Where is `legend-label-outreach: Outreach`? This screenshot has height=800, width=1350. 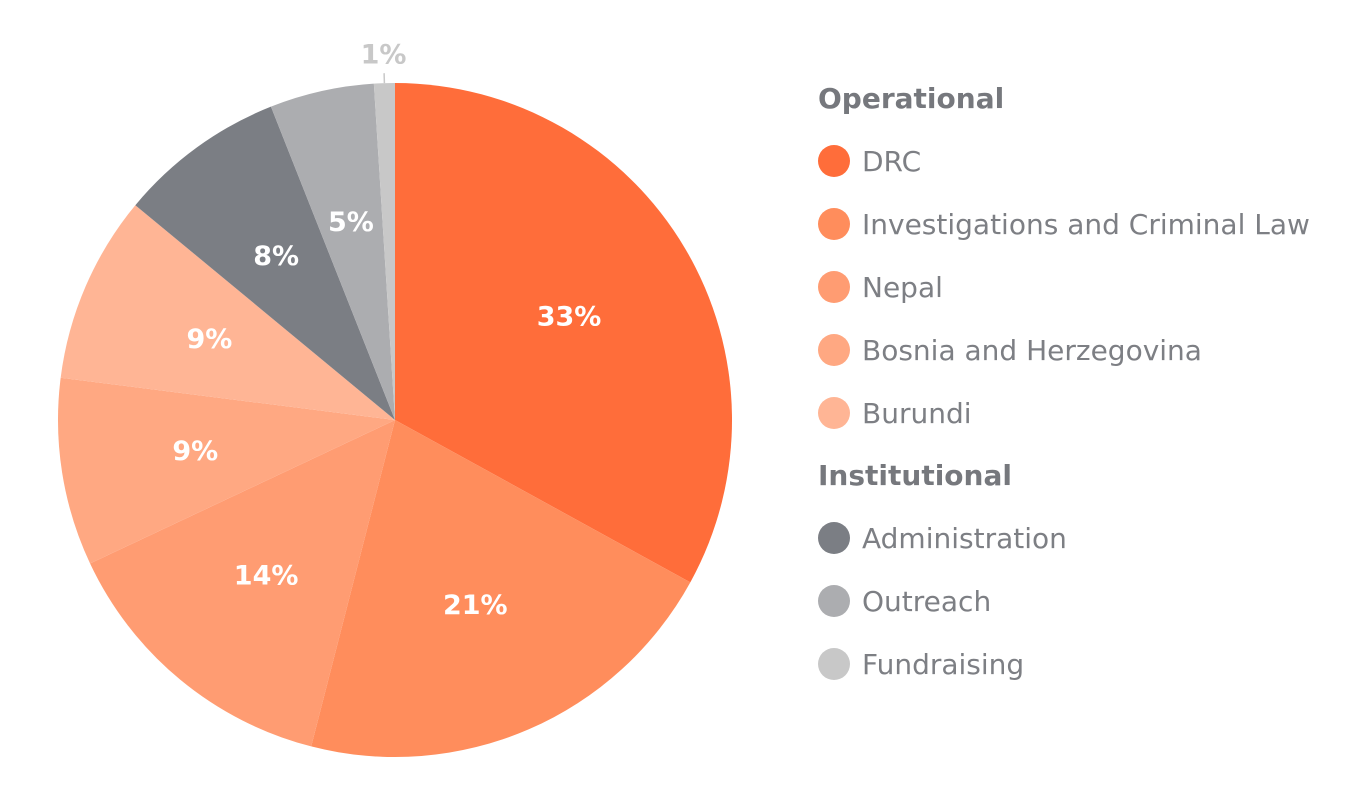
legend-label-outreach: Outreach is located at coordinates (927, 601).